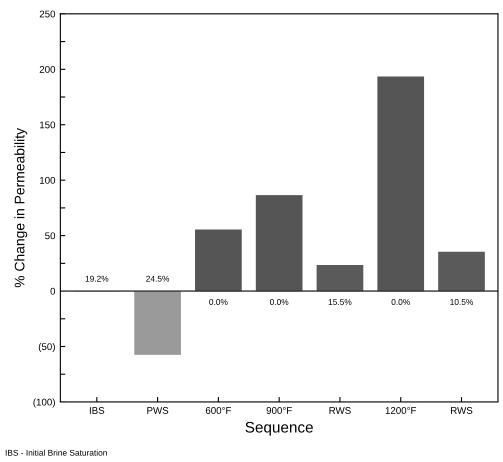 The image size is (503, 462). I want to click on annotation: 15.5%, so click(340, 302).